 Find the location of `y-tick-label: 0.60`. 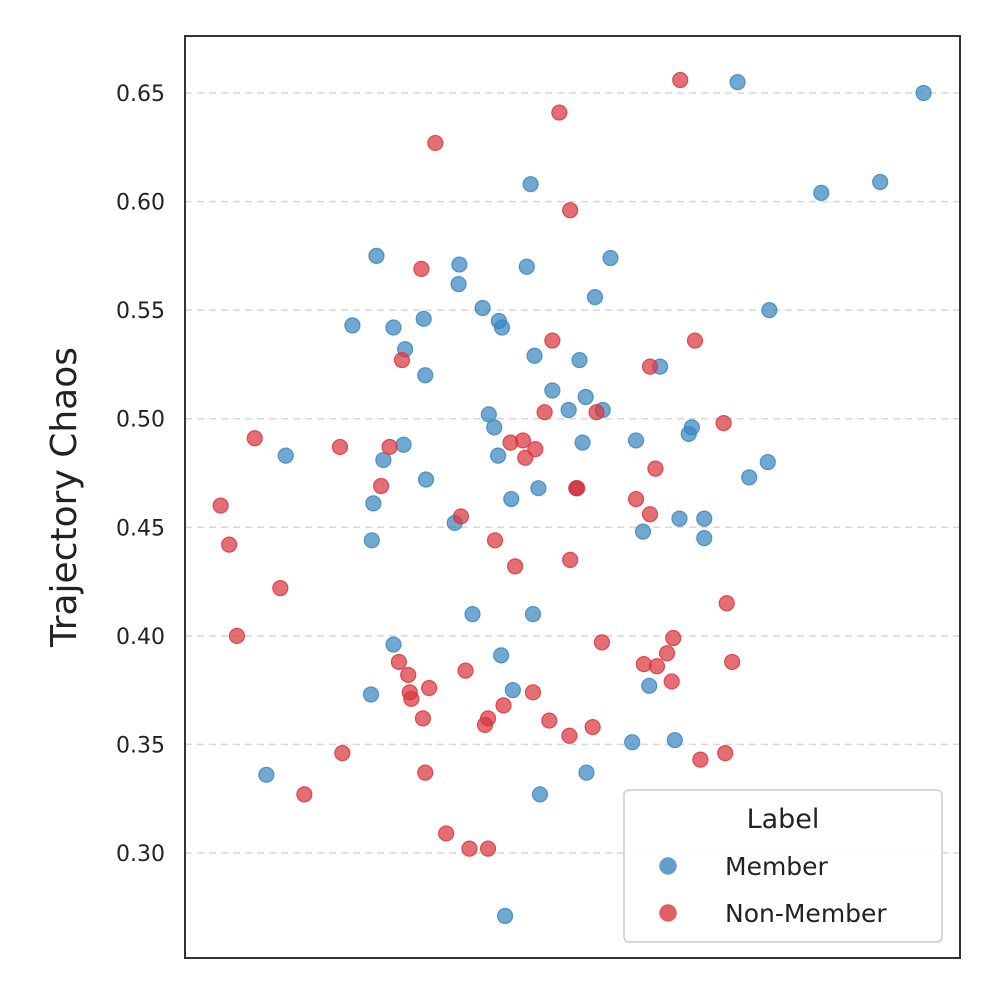

y-tick-label: 0.60 is located at coordinates (140, 203).